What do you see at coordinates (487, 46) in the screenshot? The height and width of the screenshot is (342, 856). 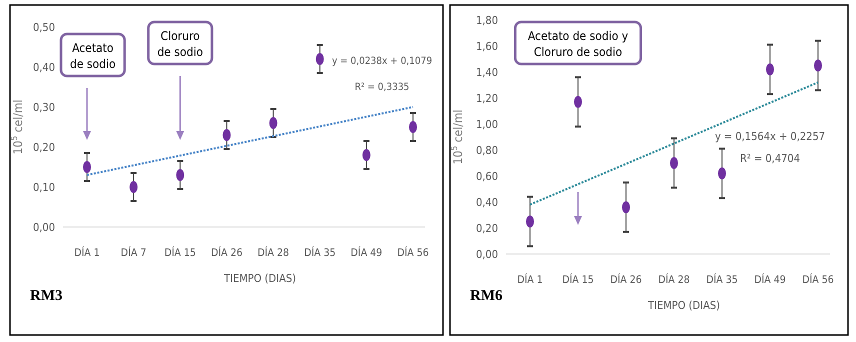 I see `y-tick-label: 1,60` at bounding box center [487, 46].